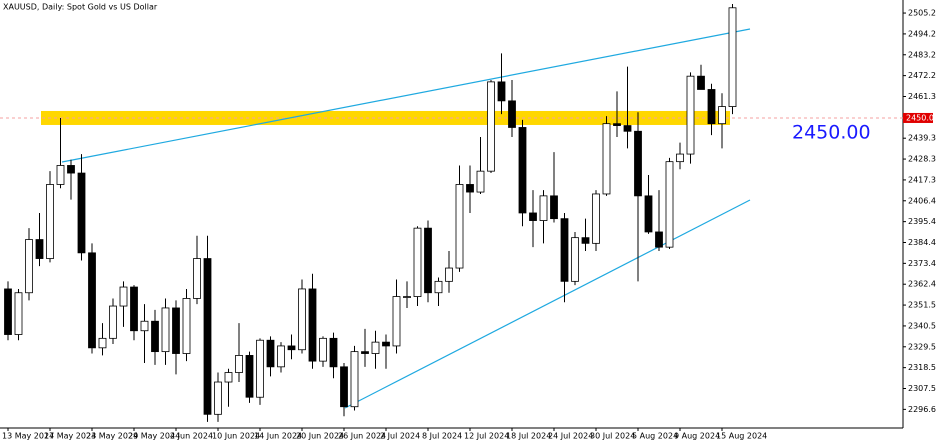 The image size is (936, 442). Describe the element at coordinates (442, 436) in the screenshot. I see `x-tick-label: 8 Jul 2024` at that location.